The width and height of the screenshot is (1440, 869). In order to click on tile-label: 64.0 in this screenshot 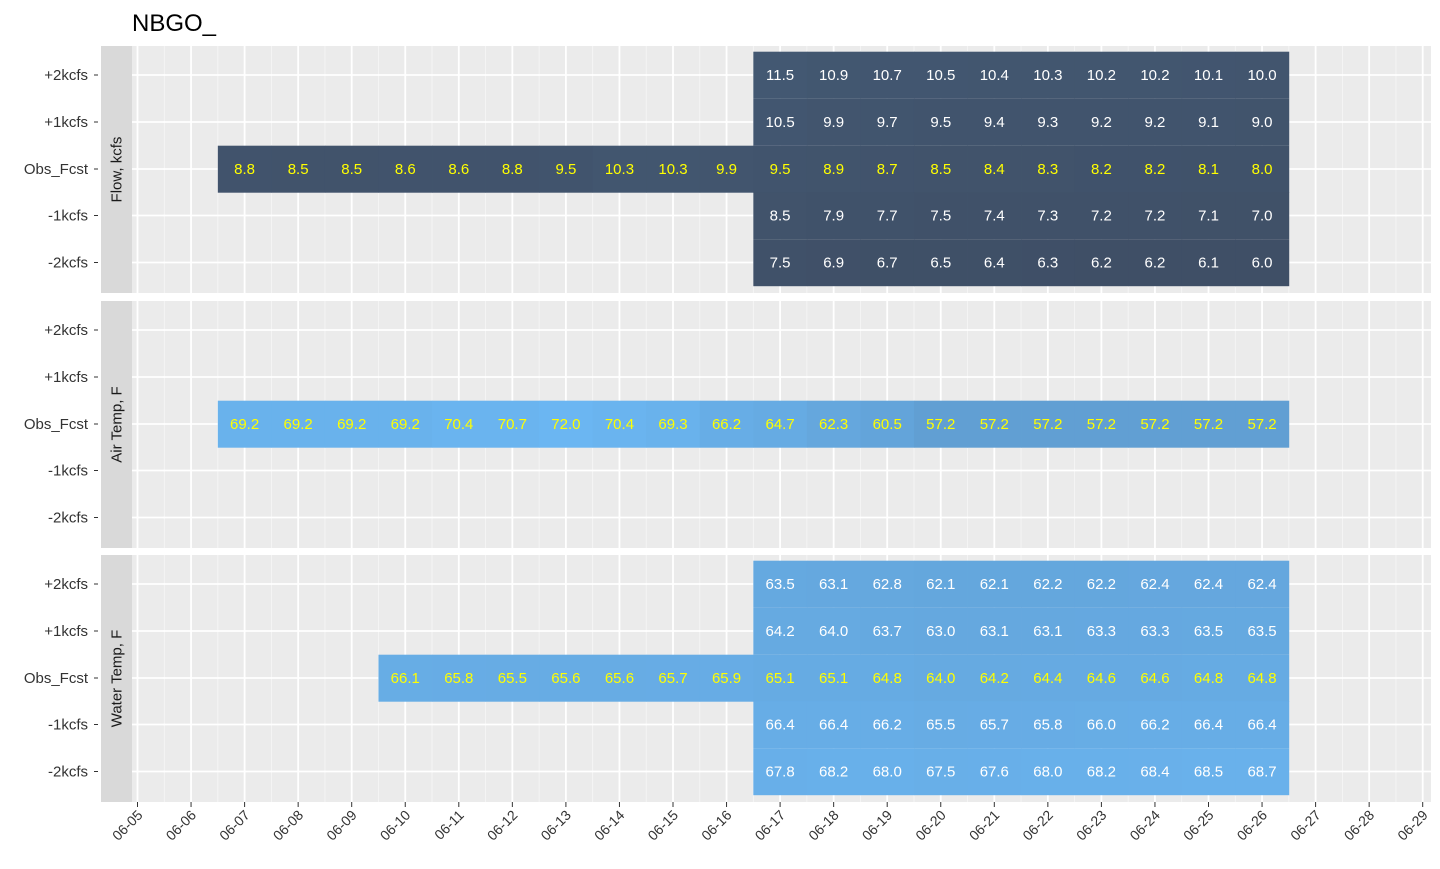, I will do `click(833, 631)`.